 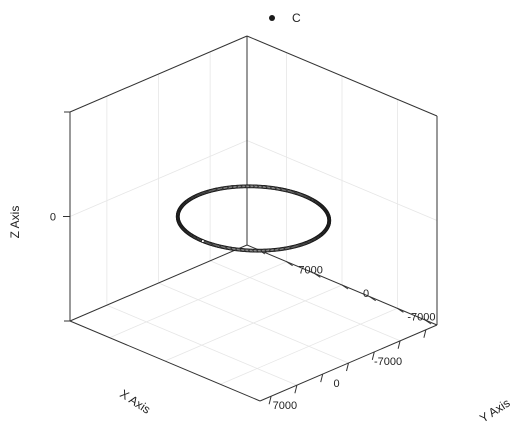 I want to click on y-tick-label: -7000, so click(x=421, y=317).